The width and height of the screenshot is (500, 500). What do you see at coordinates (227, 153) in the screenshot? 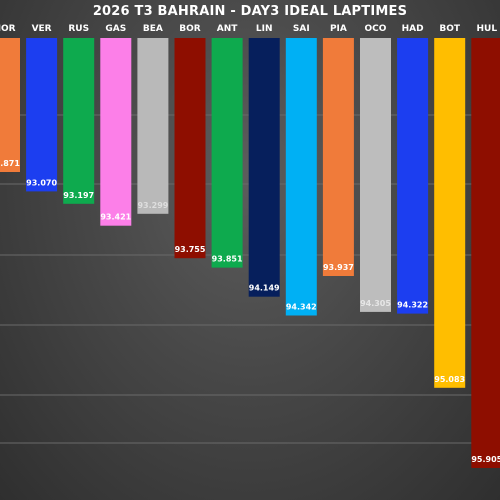
I see `bar-ant` at bounding box center [227, 153].